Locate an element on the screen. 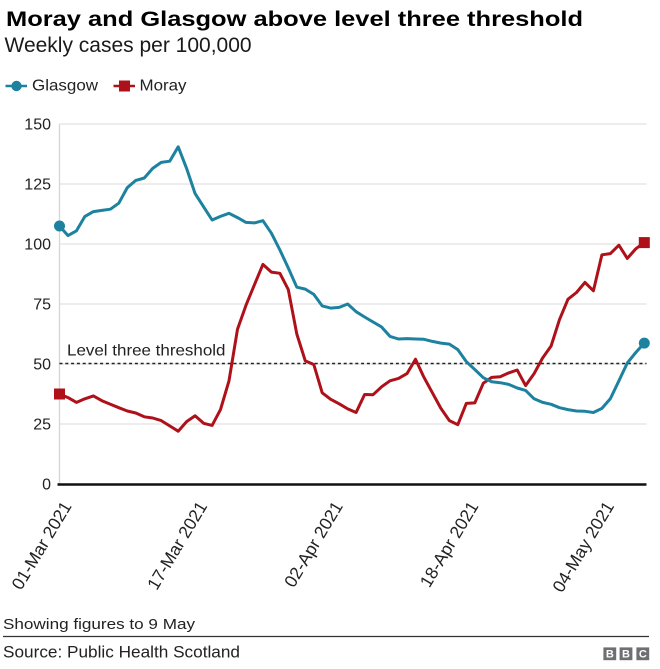 The width and height of the screenshot is (660, 669). svg-text: 01-Mar 2021 is located at coordinates (41, 545).